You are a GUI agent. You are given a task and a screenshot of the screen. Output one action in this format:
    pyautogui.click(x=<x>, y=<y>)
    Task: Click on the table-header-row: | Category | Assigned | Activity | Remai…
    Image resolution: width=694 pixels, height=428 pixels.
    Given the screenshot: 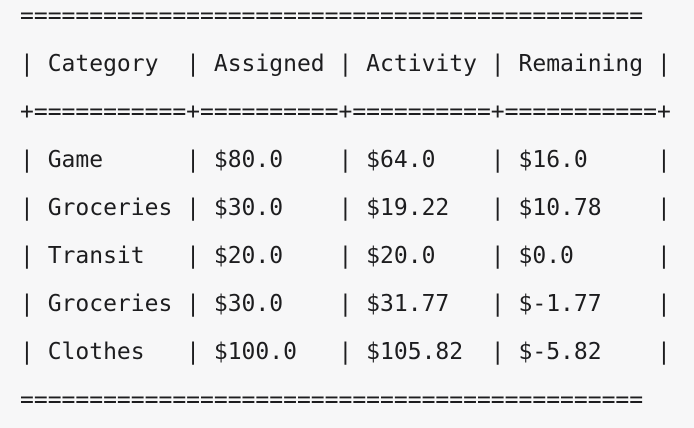 What is the action you would take?
    pyautogui.click(x=345, y=64)
    